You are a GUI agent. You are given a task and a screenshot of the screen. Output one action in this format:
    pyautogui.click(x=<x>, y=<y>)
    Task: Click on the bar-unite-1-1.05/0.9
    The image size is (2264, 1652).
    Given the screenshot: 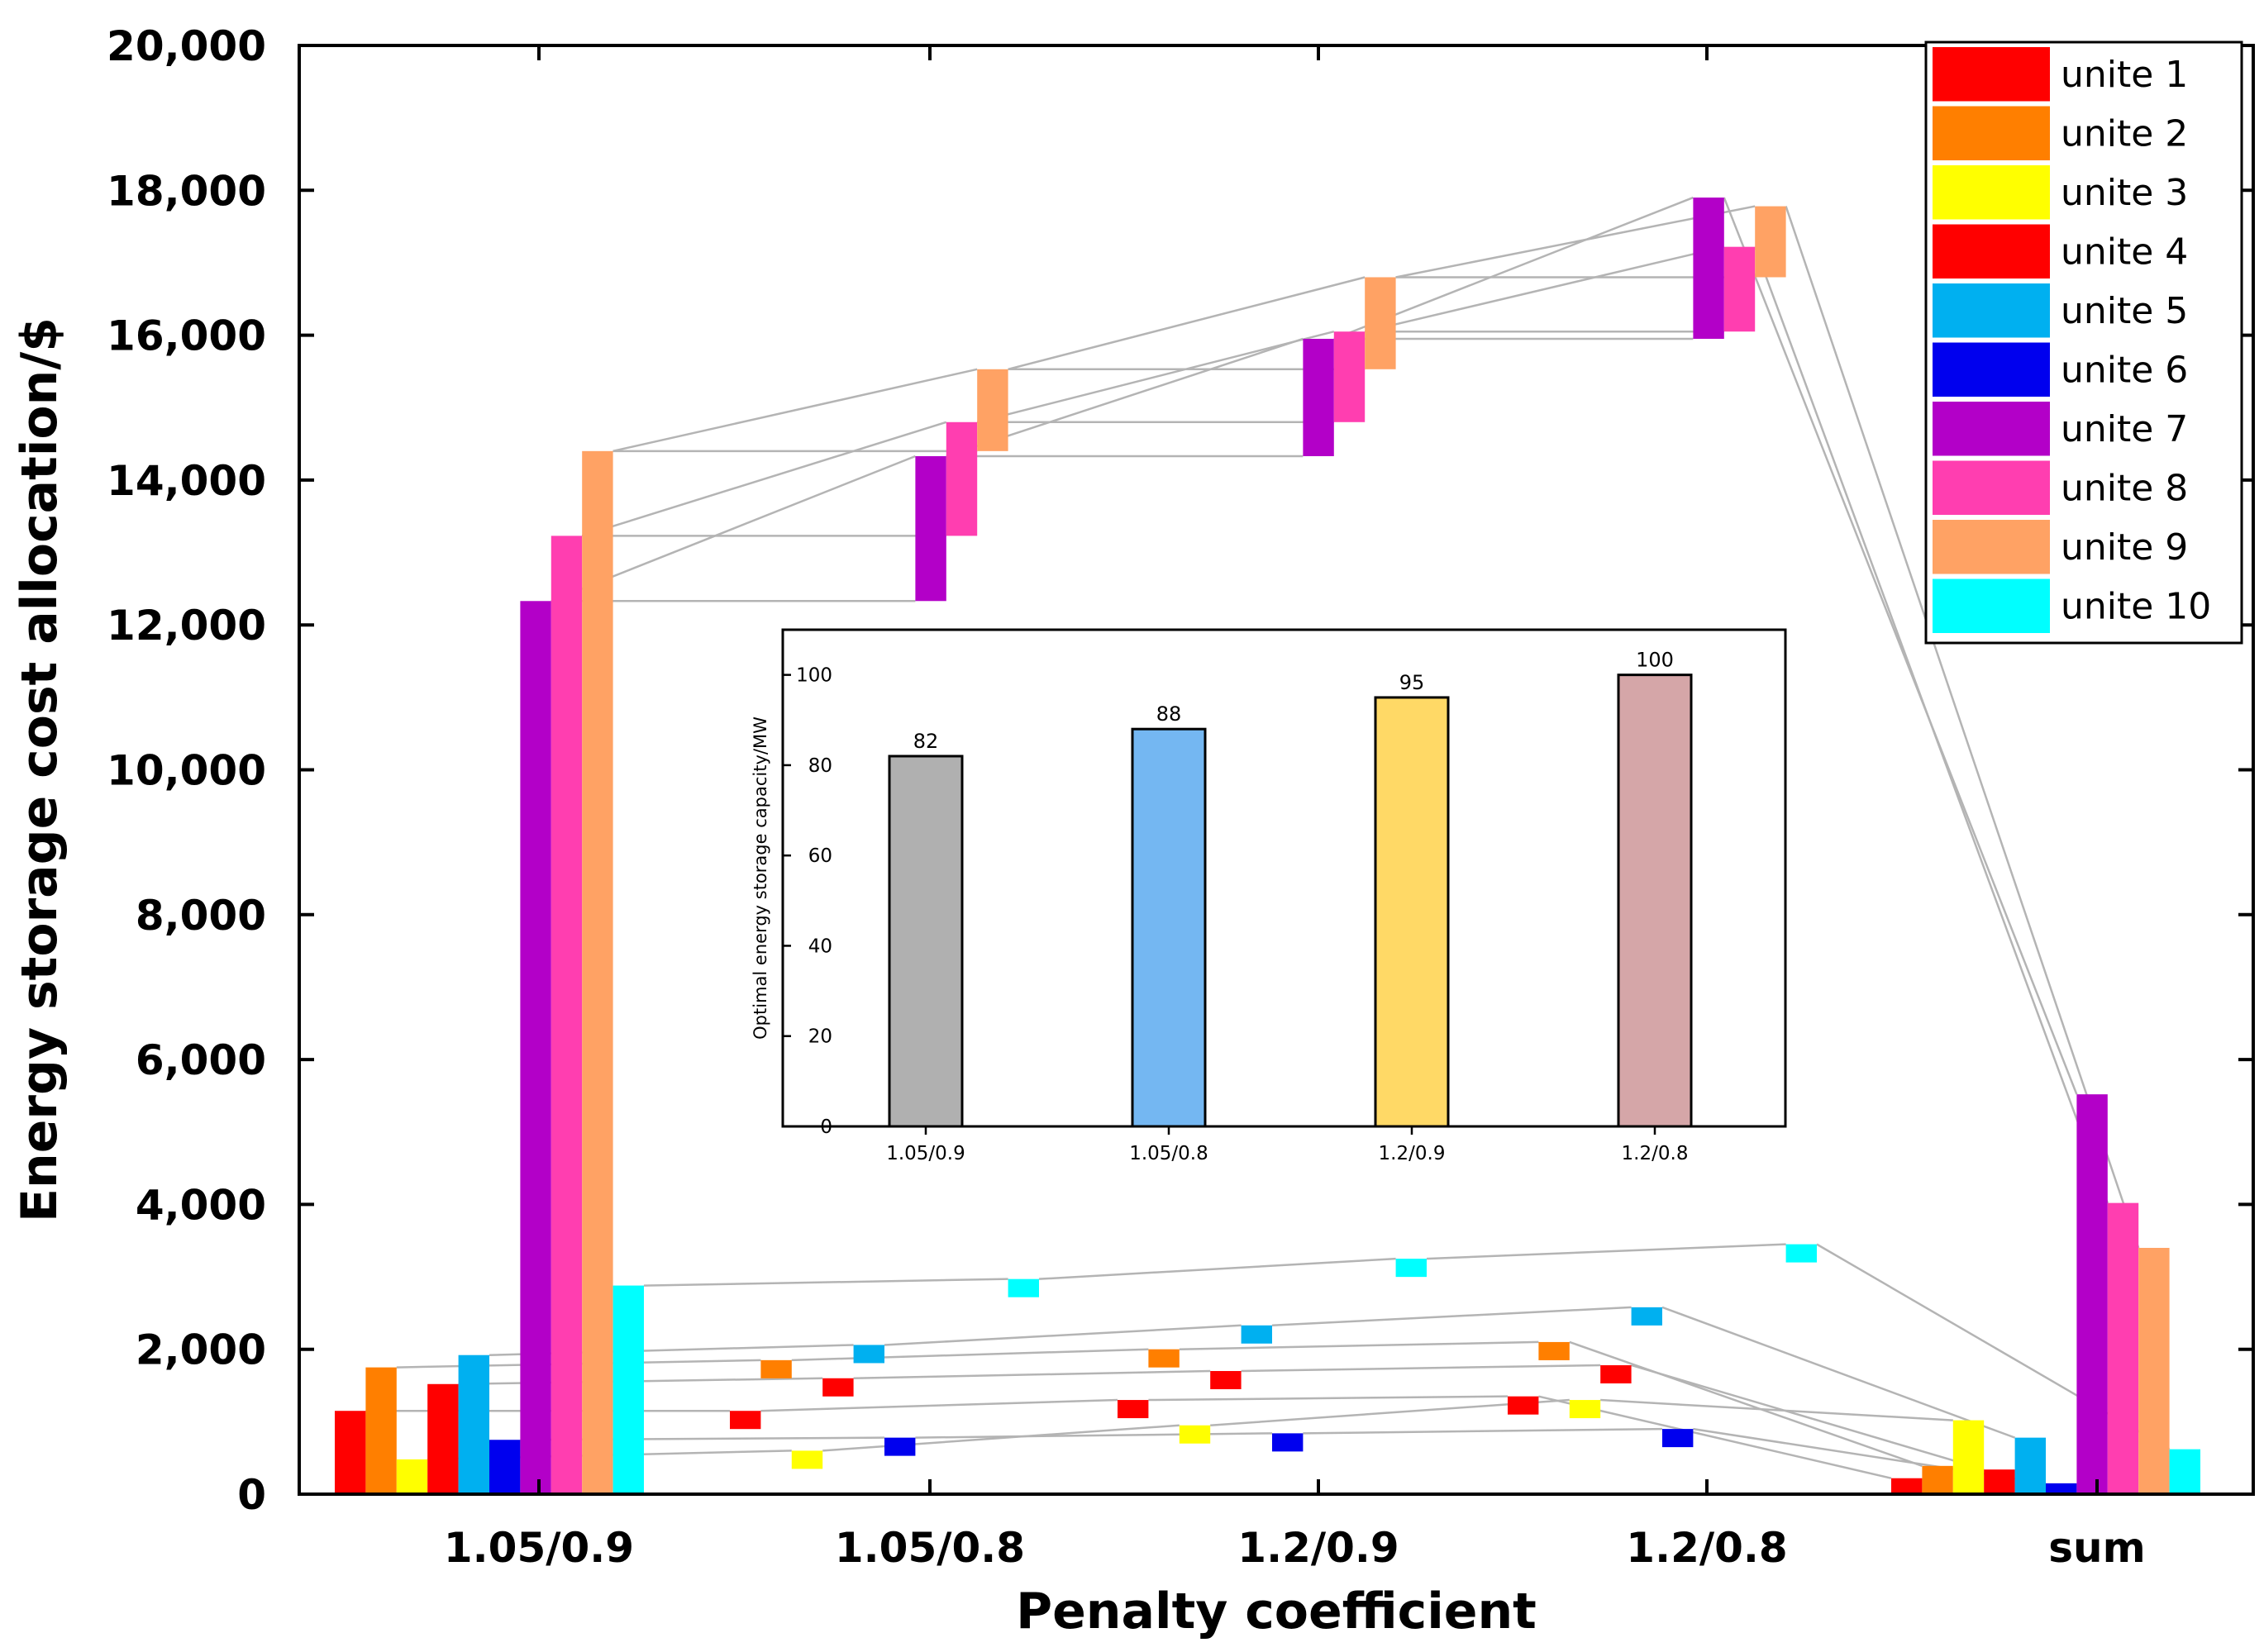 What is the action you would take?
    pyautogui.click(x=350, y=1452)
    